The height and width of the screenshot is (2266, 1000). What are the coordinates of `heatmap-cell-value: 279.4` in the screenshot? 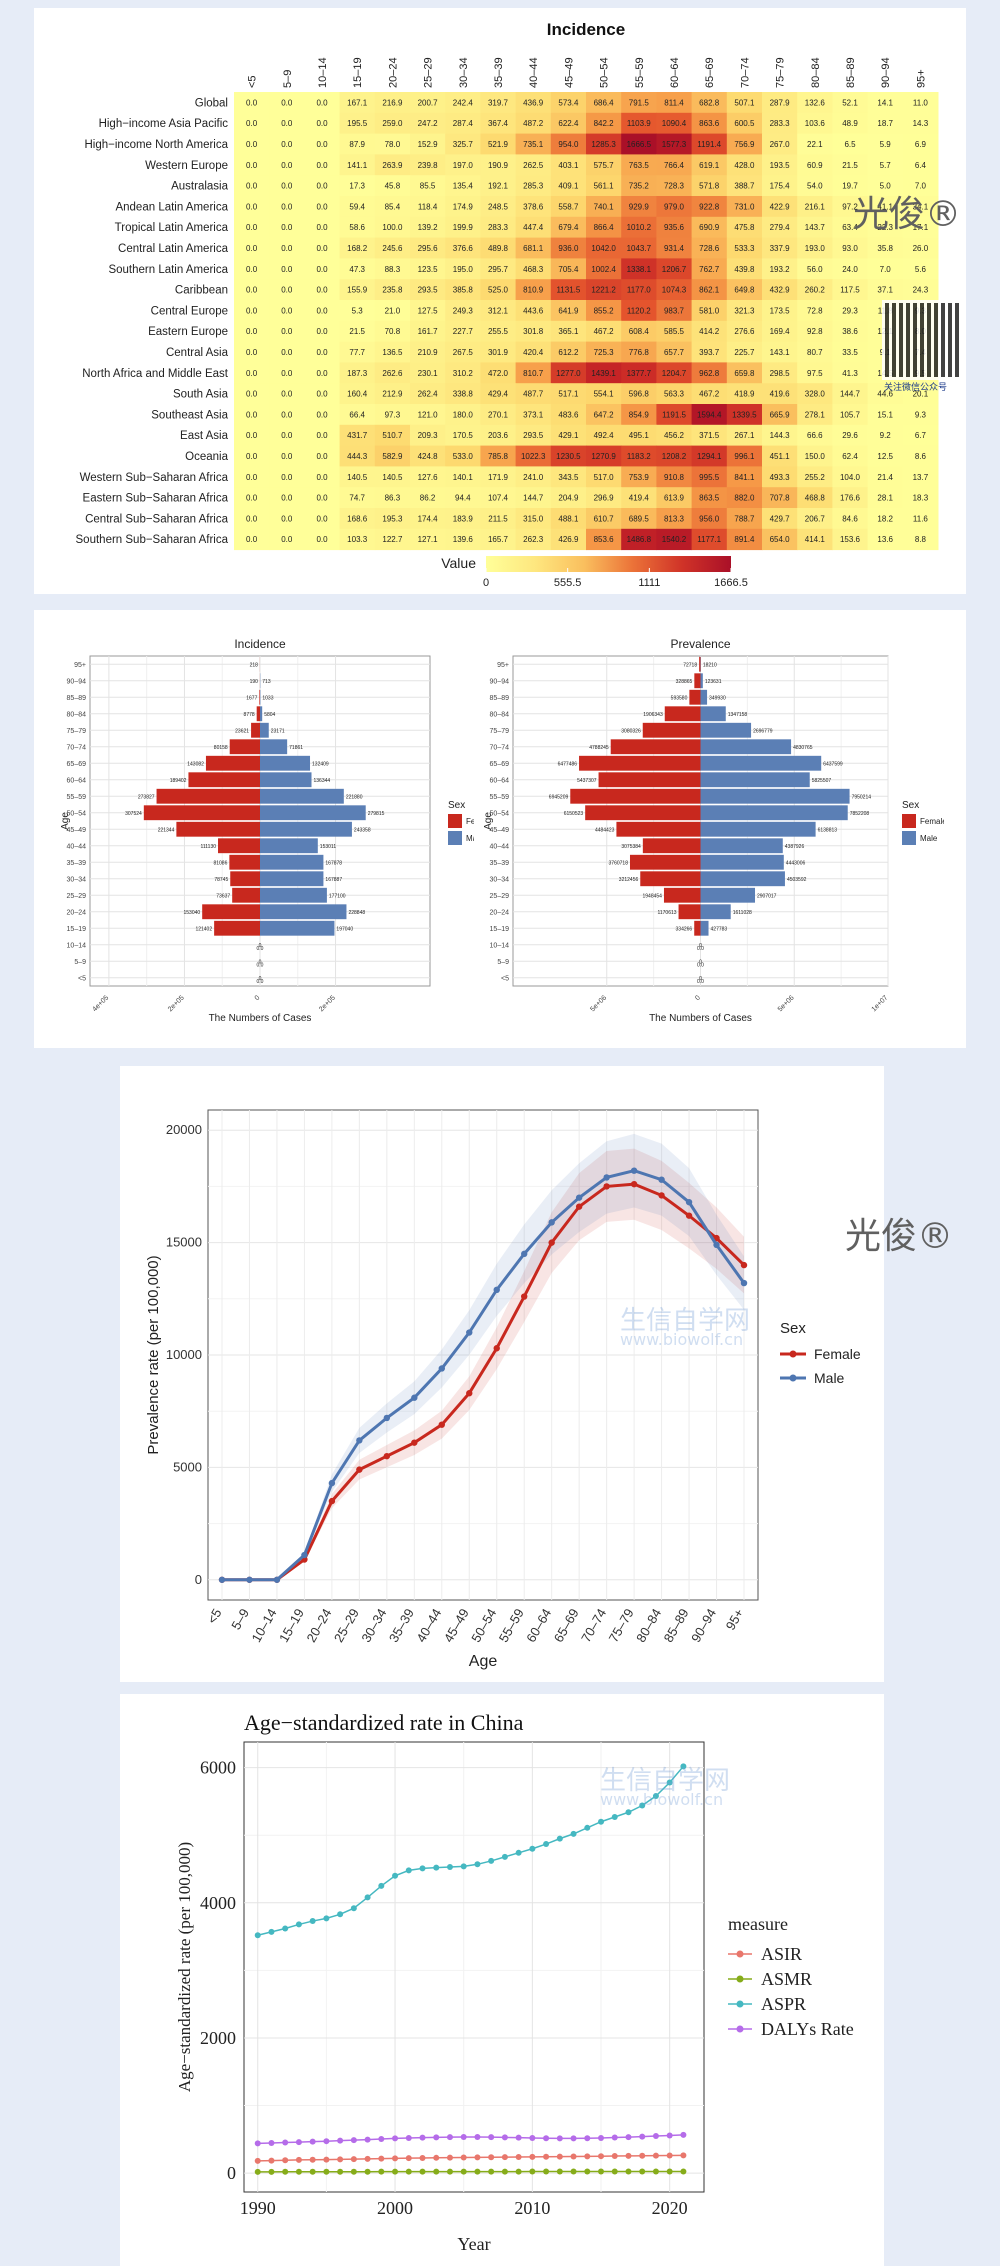 It's located at (780, 227).